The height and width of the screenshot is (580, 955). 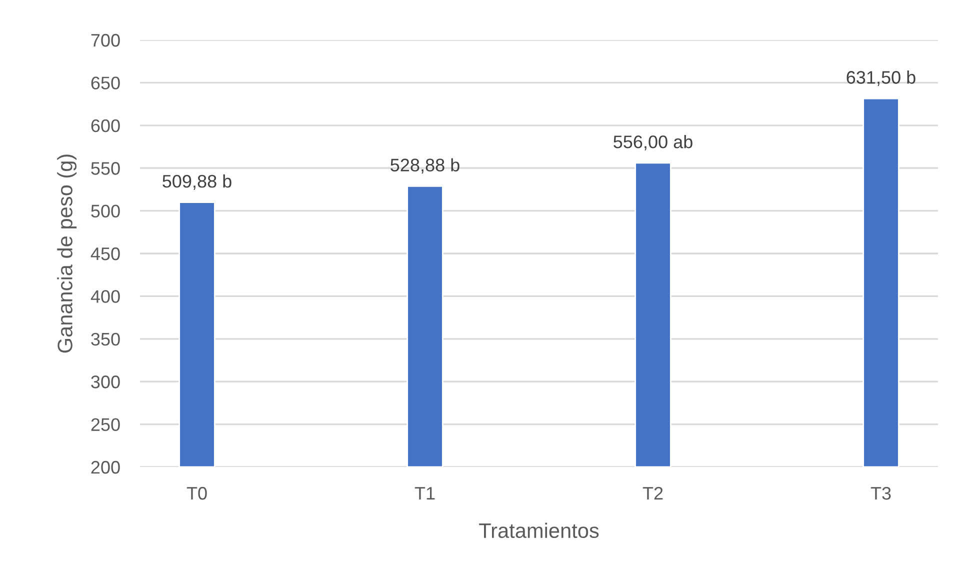 What do you see at coordinates (653, 142) in the screenshot?
I see `data-label: 556,00 ab` at bounding box center [653, 142].